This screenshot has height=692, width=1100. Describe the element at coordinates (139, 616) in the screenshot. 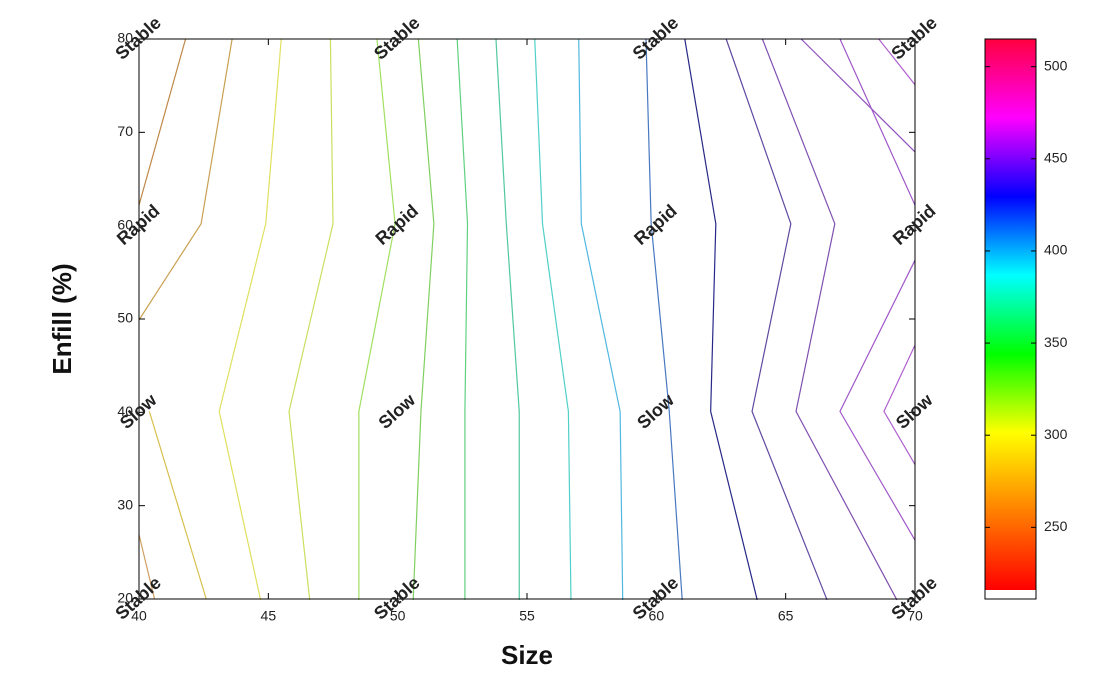

I see `x-tick-label: 40` at that location.